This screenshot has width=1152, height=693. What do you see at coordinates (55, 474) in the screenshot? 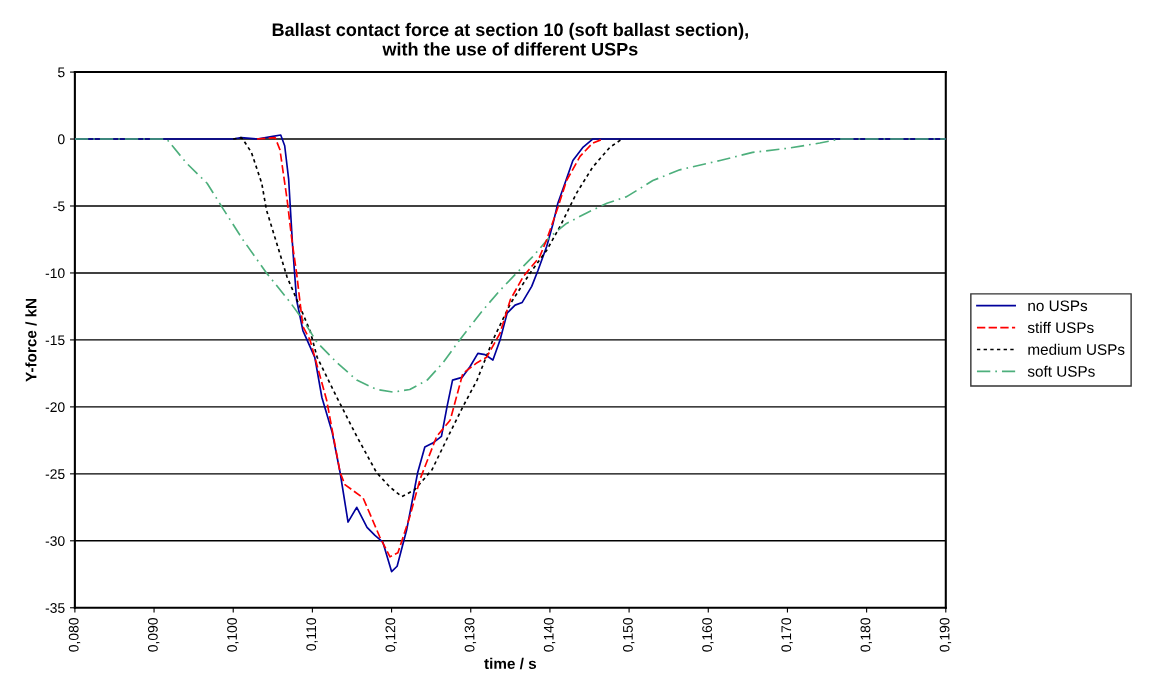
I see `y-tick-label: -25` at bounding box center [55, 474].